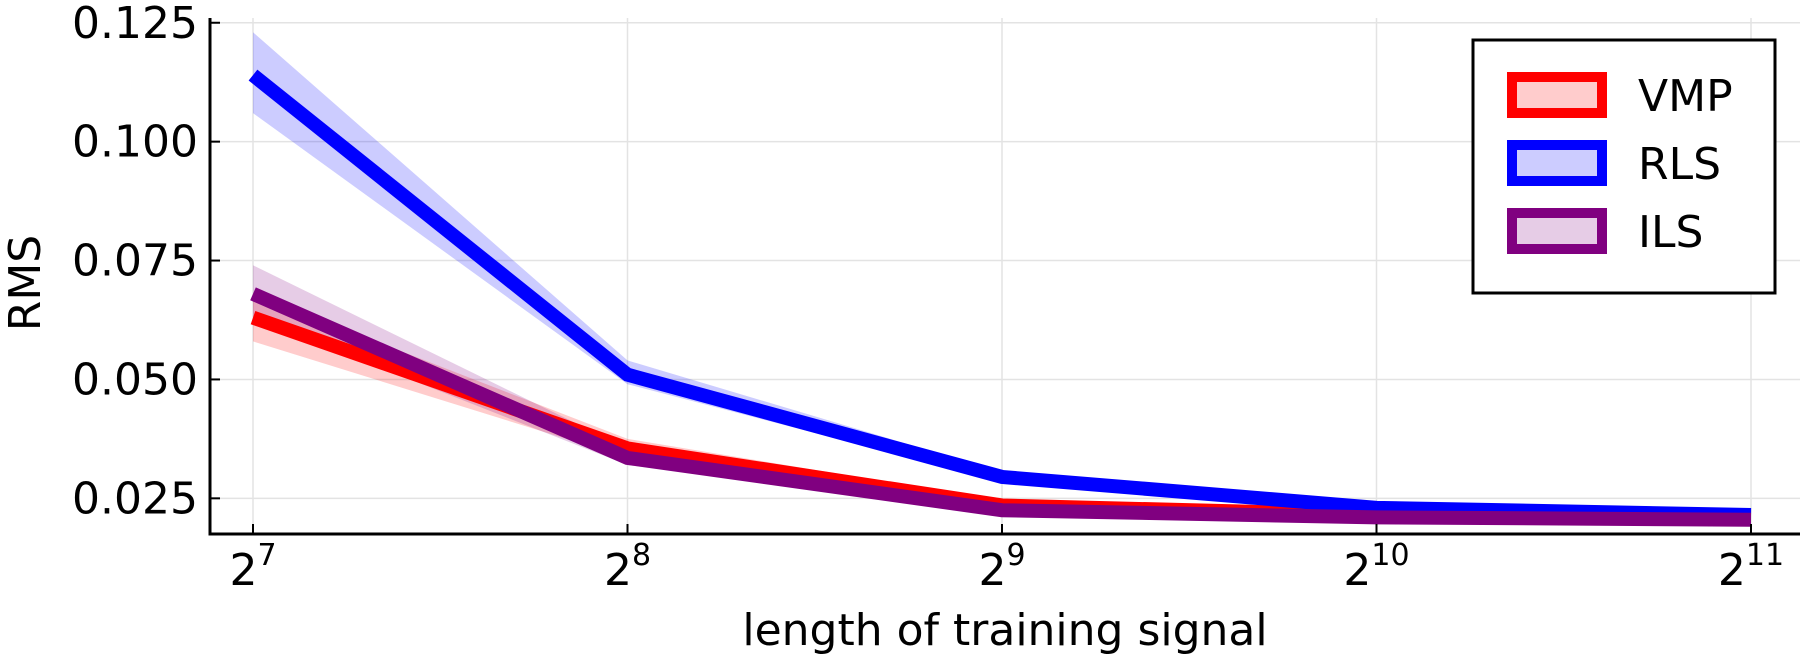  What do you see at coordinates (1670, 232) in the screenshot?
I see `legend-label-ils: ILS` at bounding box center [1670, 232].